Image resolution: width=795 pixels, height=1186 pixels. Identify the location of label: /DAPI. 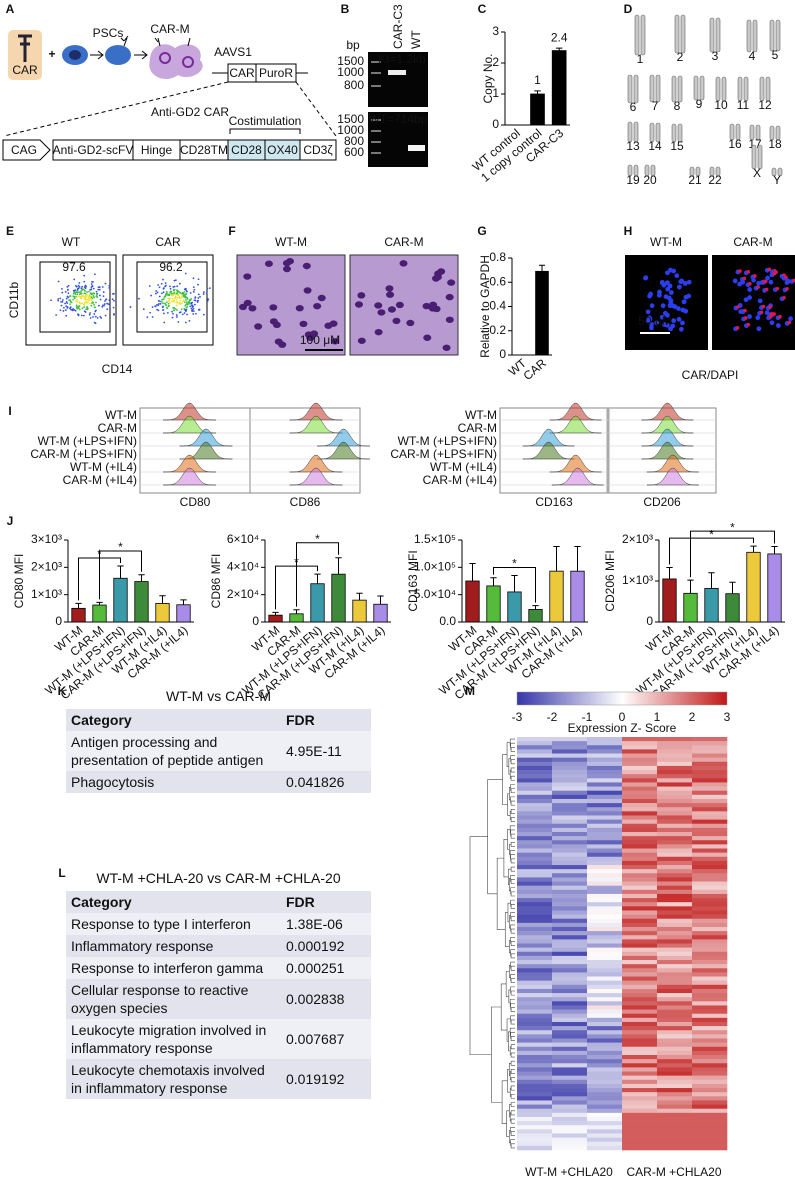
(722, 375).